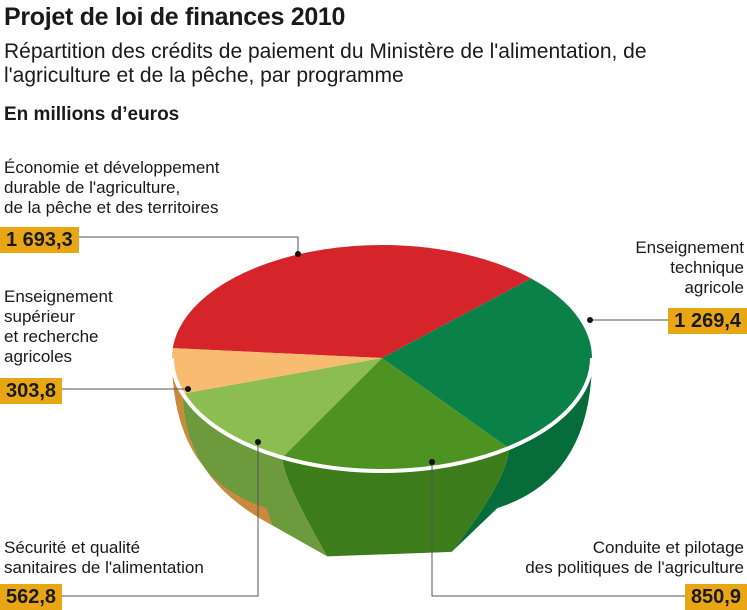  Describe the element at coordinates (395, 414) in the screenshot. I see `slice-conduite` at that location.